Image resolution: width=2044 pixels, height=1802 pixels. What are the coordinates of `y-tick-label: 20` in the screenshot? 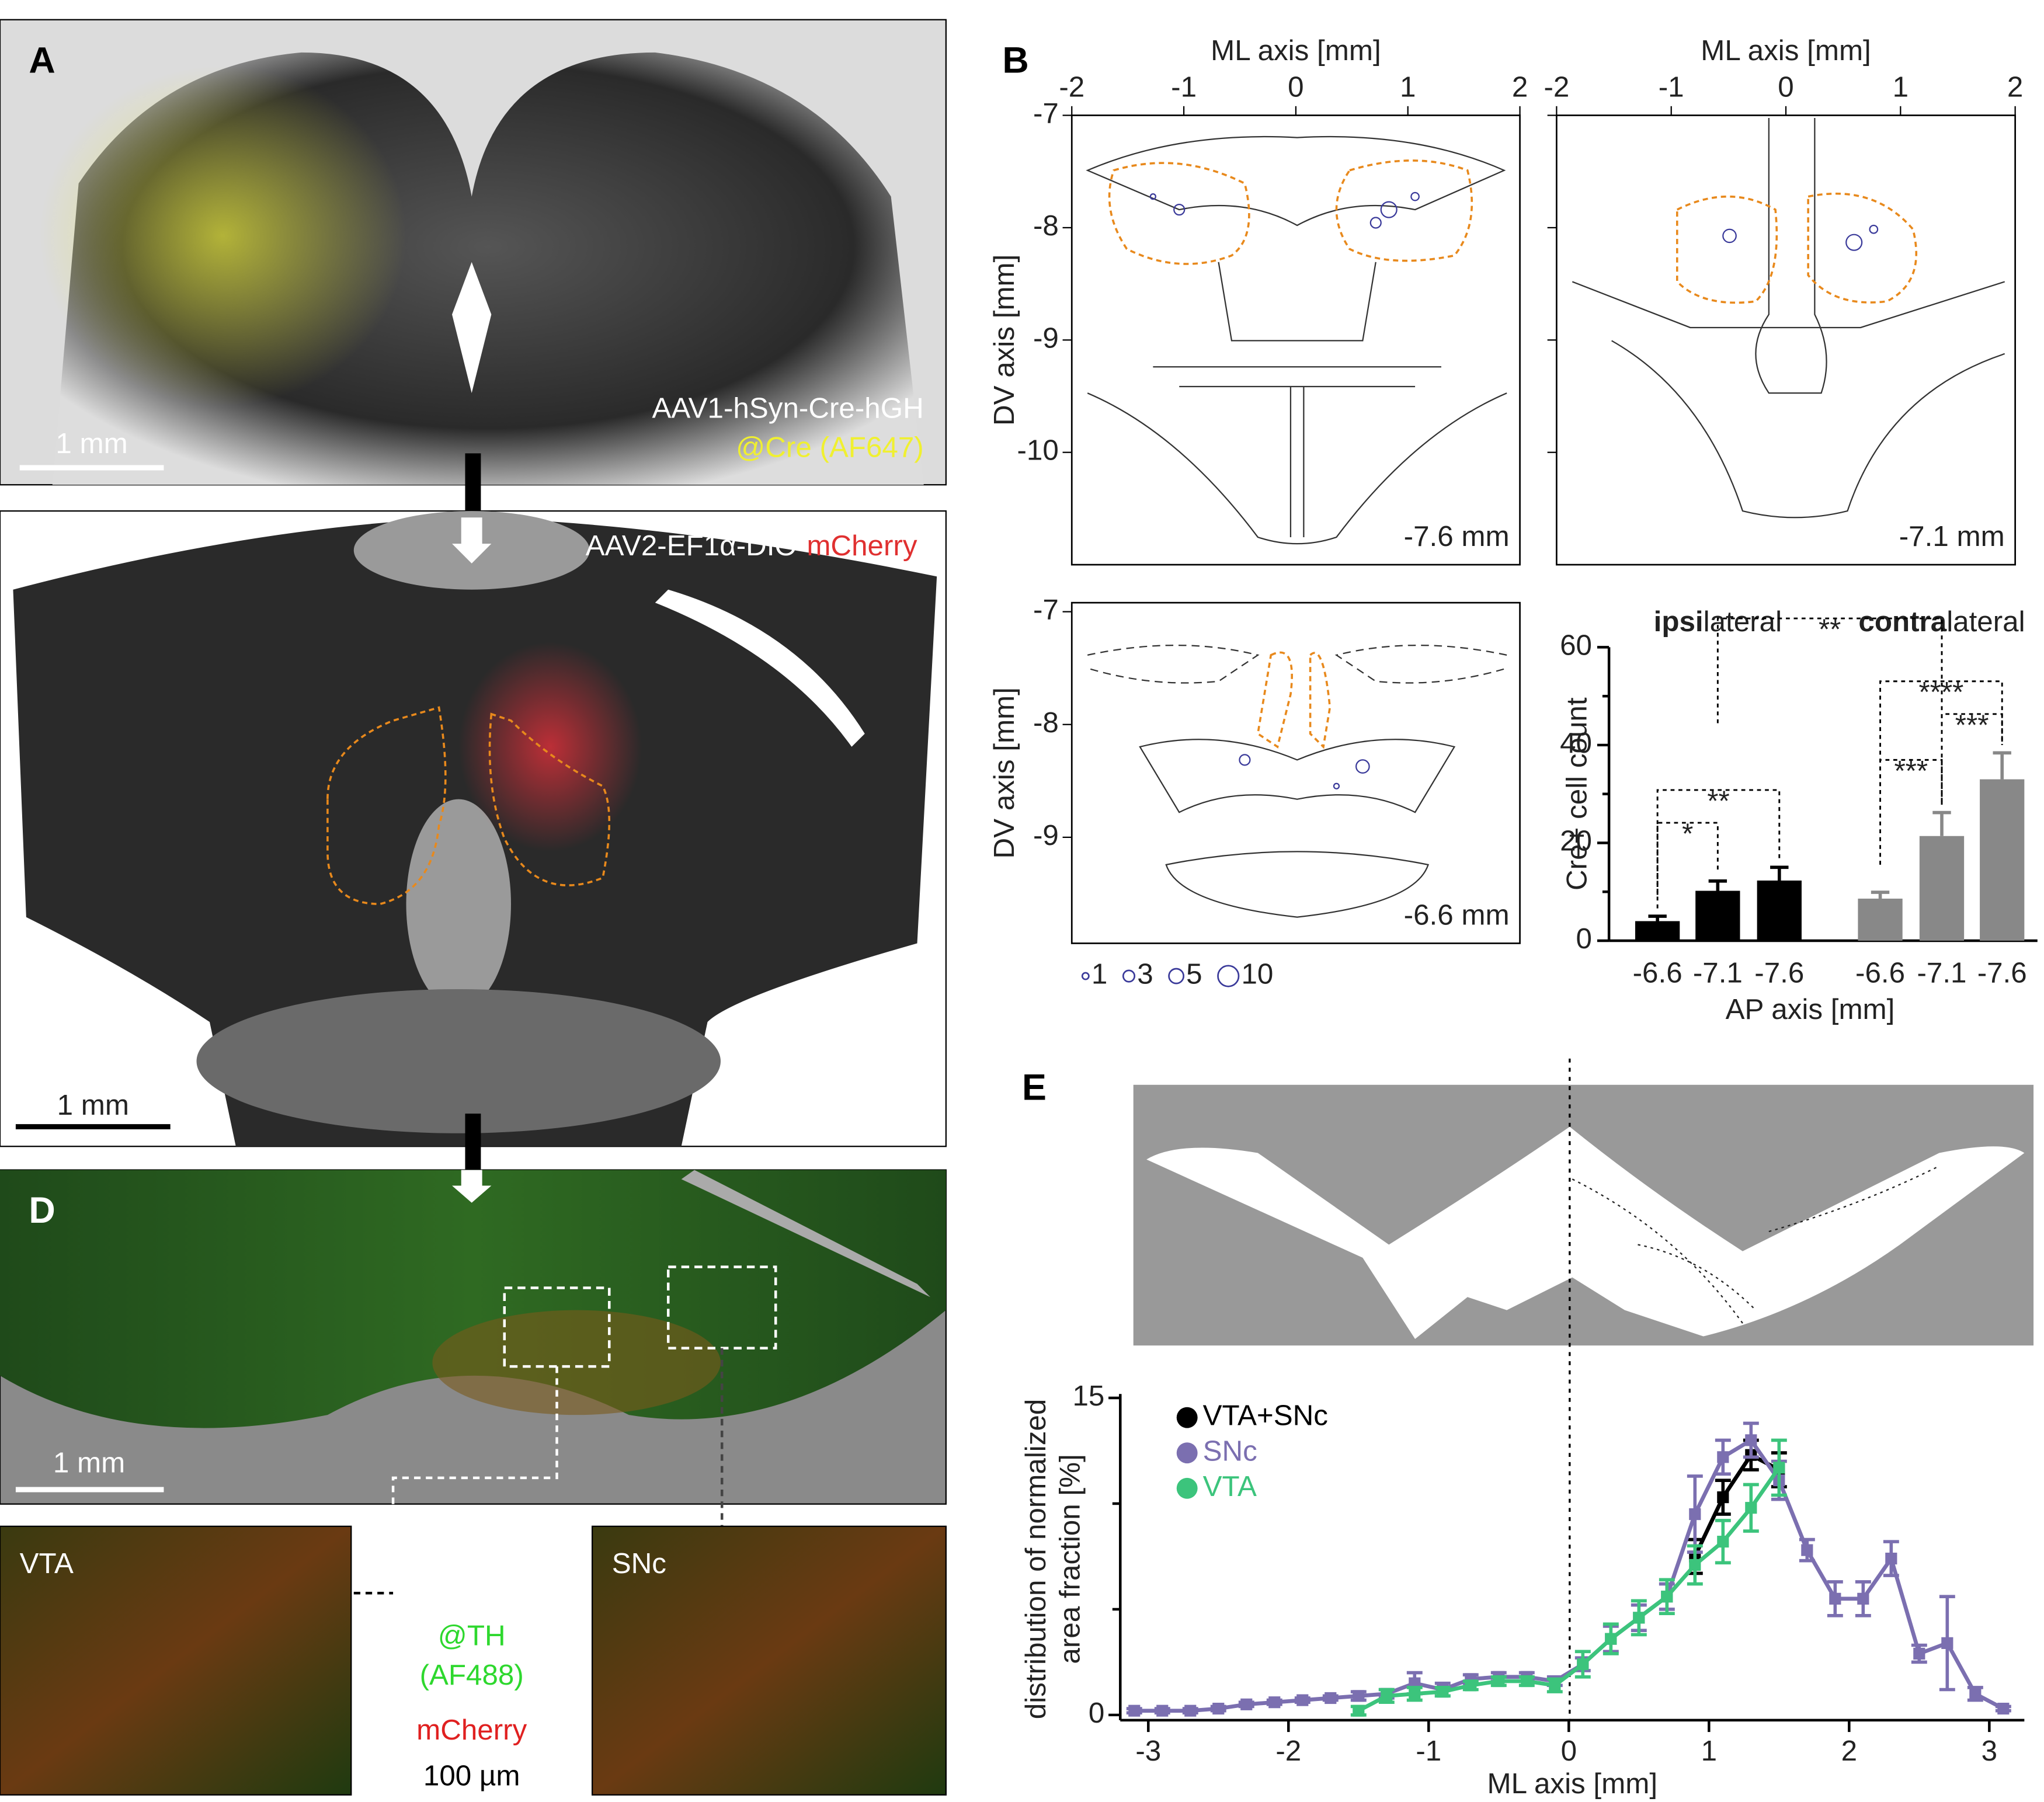 It's located at (1576, 841).